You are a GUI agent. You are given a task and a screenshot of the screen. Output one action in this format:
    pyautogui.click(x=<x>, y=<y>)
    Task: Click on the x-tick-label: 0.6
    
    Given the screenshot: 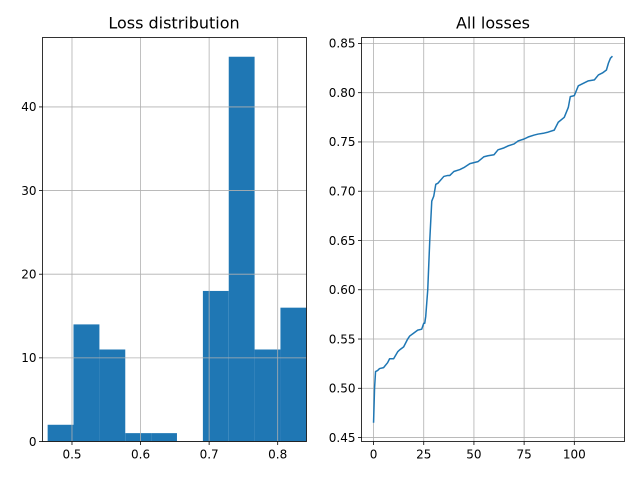 What is the action you would take?
    pyautogui.click(x=140, y=455)
    